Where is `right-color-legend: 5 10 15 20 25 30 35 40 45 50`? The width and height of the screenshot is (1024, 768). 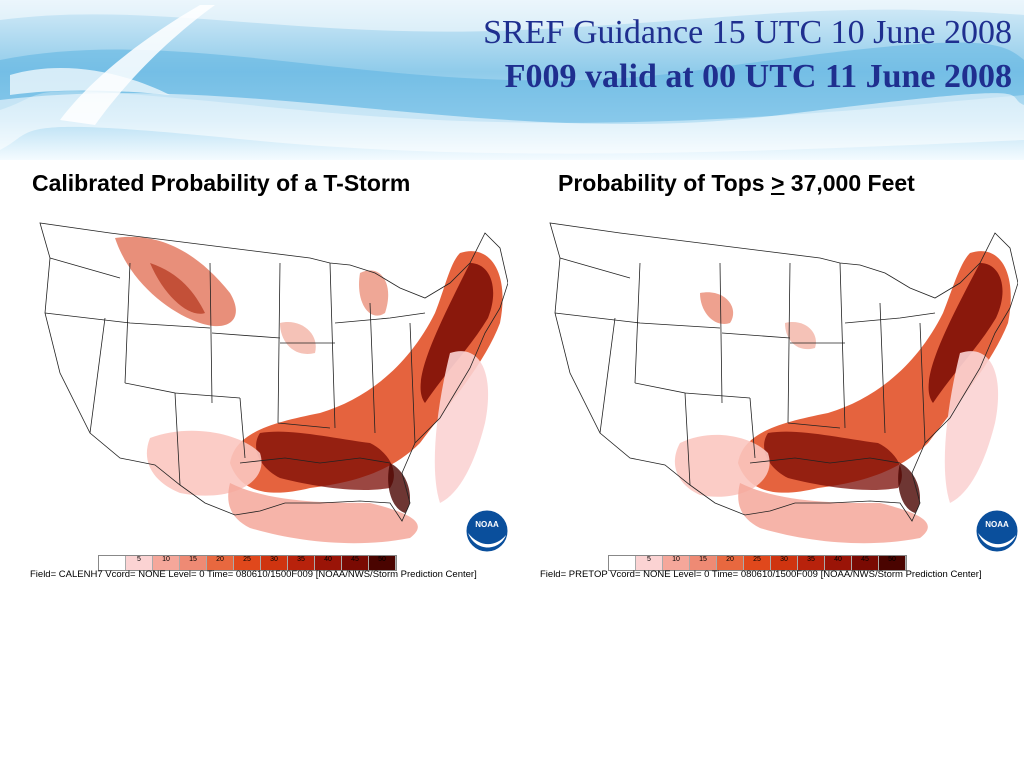 right-color-legend: 5 10 15 20 25 30 35 40 45 50 is located at coordinates (757, 563).